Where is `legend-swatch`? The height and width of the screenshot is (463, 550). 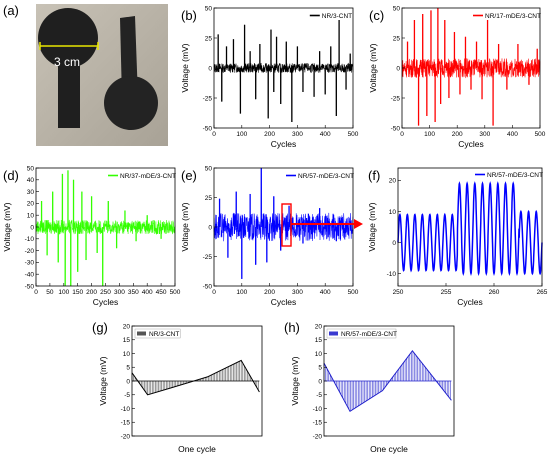 legend-swatch is located at coordinates (333, 333).